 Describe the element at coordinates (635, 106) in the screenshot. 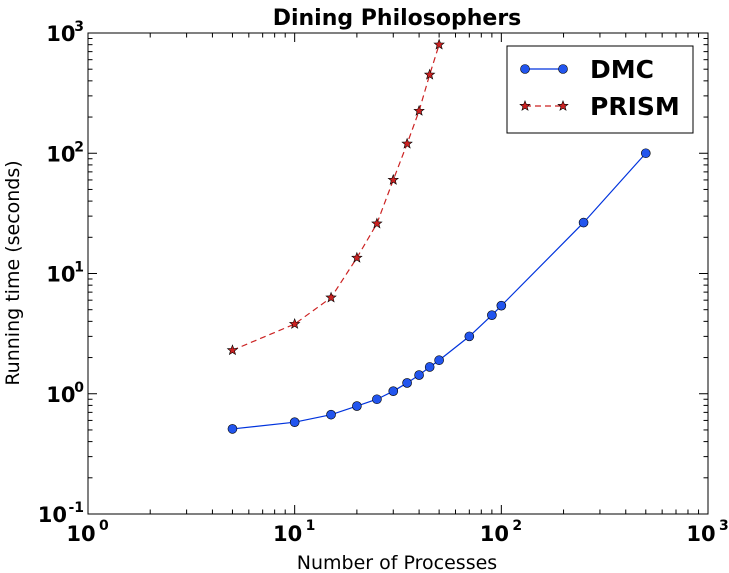

I see `legend-label-prism: PRISM` at that location.